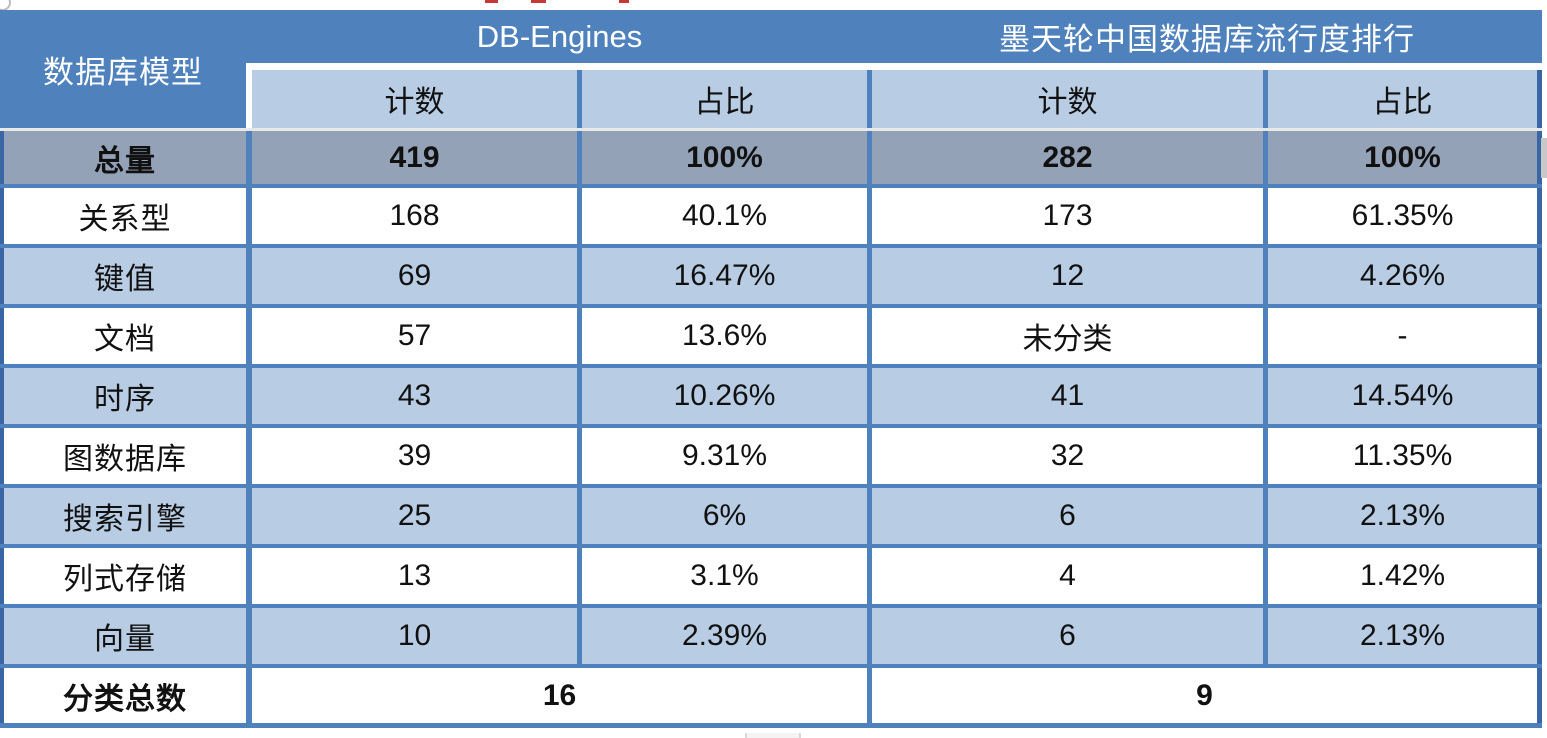 The height and width of the screenshot is (738, 1547). What do you see at coordinates (1070, 157) in the screenshot?
I see `cell-mtl-count: 282` at bounding box center [1070, 157].